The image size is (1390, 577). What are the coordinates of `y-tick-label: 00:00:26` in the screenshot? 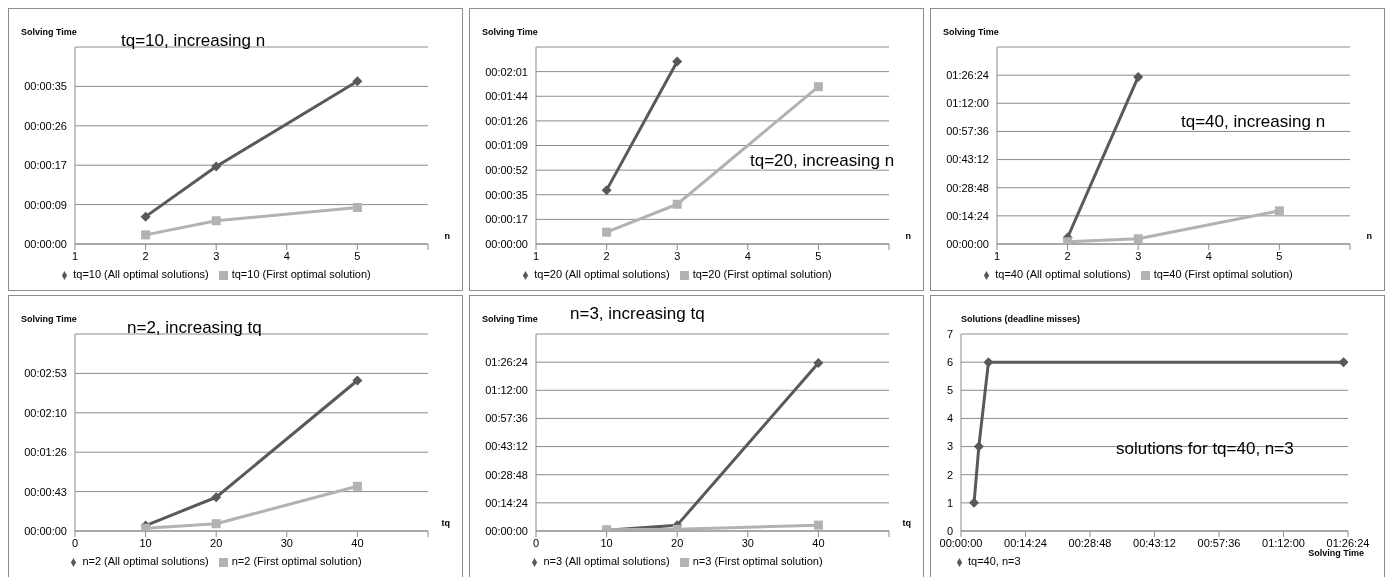 It's located at (45, 125).